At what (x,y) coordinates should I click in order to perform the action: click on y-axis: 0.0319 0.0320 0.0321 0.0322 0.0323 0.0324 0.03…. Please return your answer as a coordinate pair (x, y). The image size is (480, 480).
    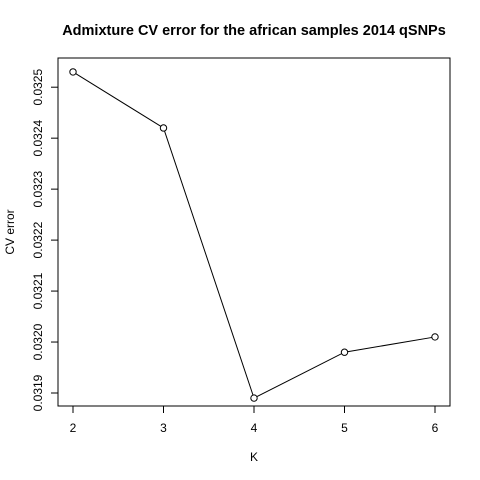
    Looking at the image, I should click on (45, 240).